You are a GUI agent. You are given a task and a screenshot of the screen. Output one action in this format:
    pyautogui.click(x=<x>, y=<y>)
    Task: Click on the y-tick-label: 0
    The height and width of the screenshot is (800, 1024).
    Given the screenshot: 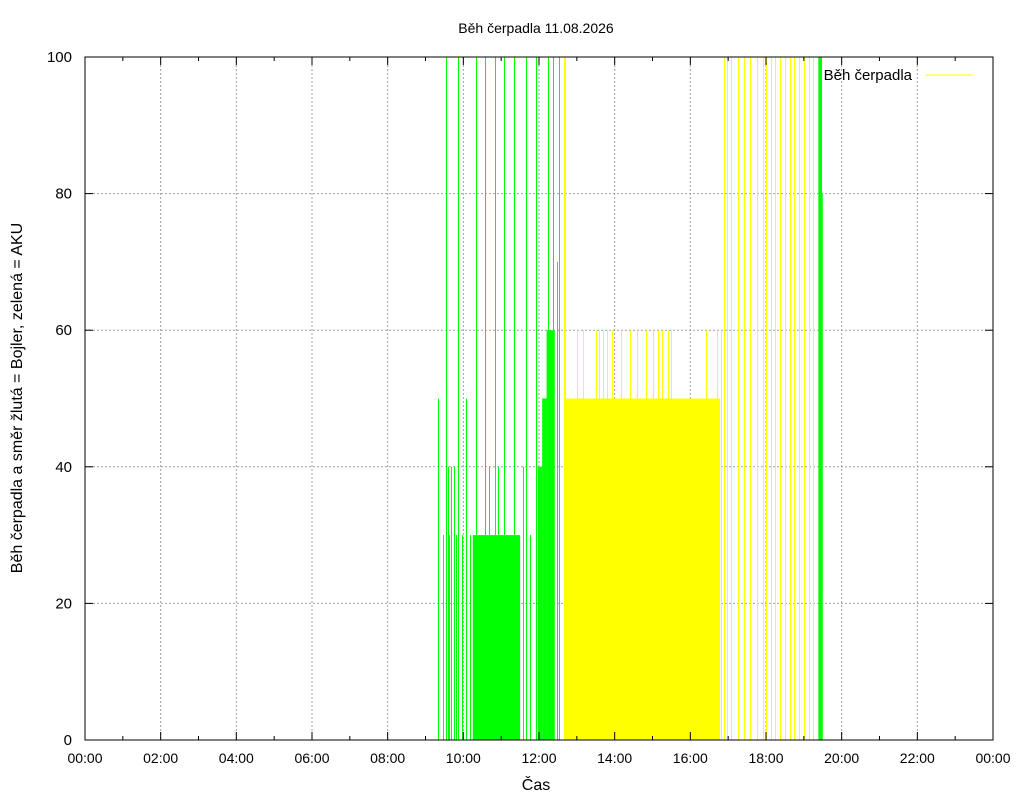 What is the action you would take?
    pyautogui.click(x=68, y=740)
    